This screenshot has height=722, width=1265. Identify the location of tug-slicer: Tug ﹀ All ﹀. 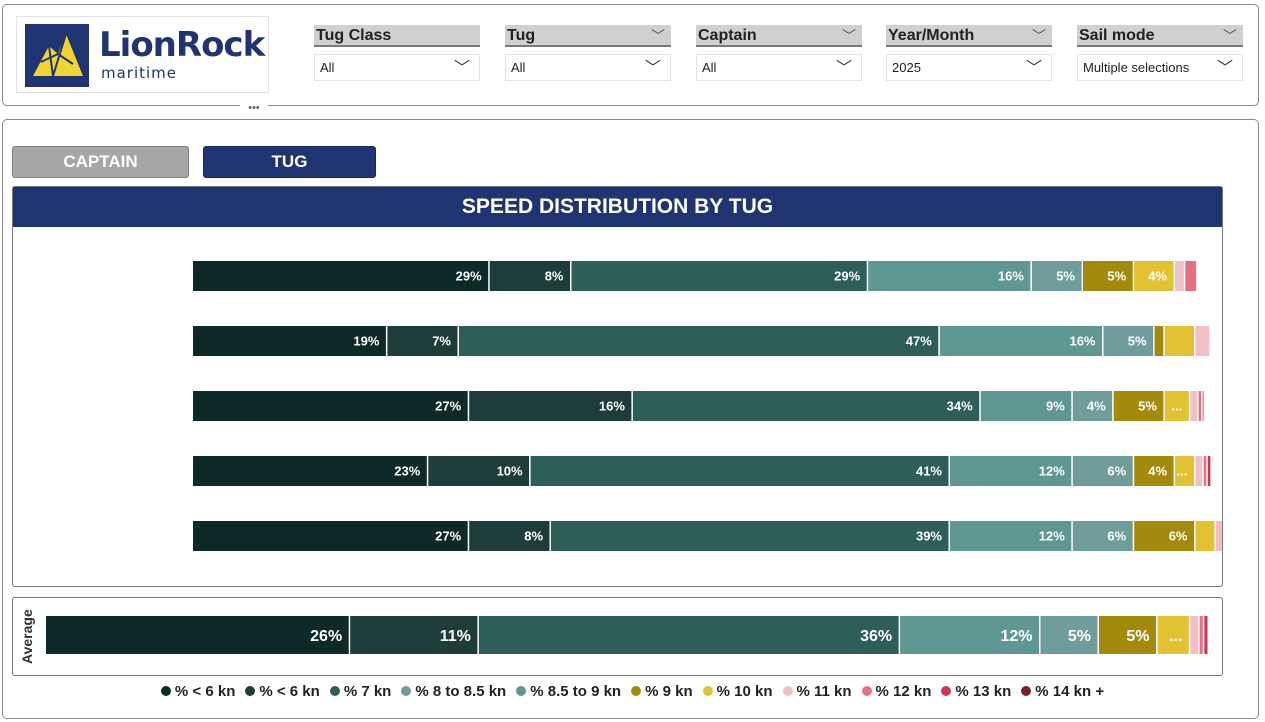
(588, 53).